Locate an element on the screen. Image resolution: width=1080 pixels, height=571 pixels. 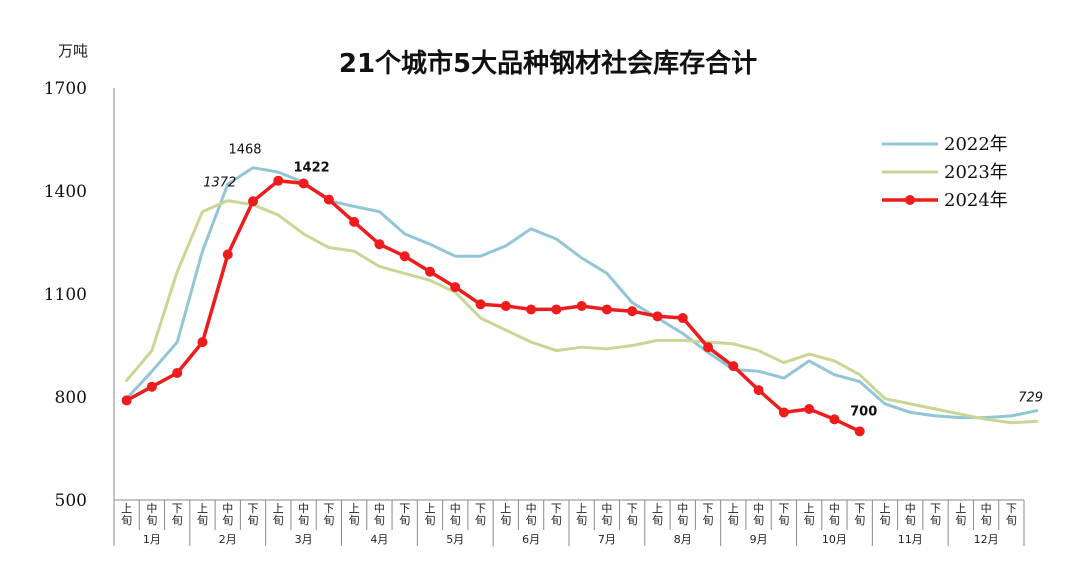
y-tick-label: 800 is located at coordinates (71, 398).